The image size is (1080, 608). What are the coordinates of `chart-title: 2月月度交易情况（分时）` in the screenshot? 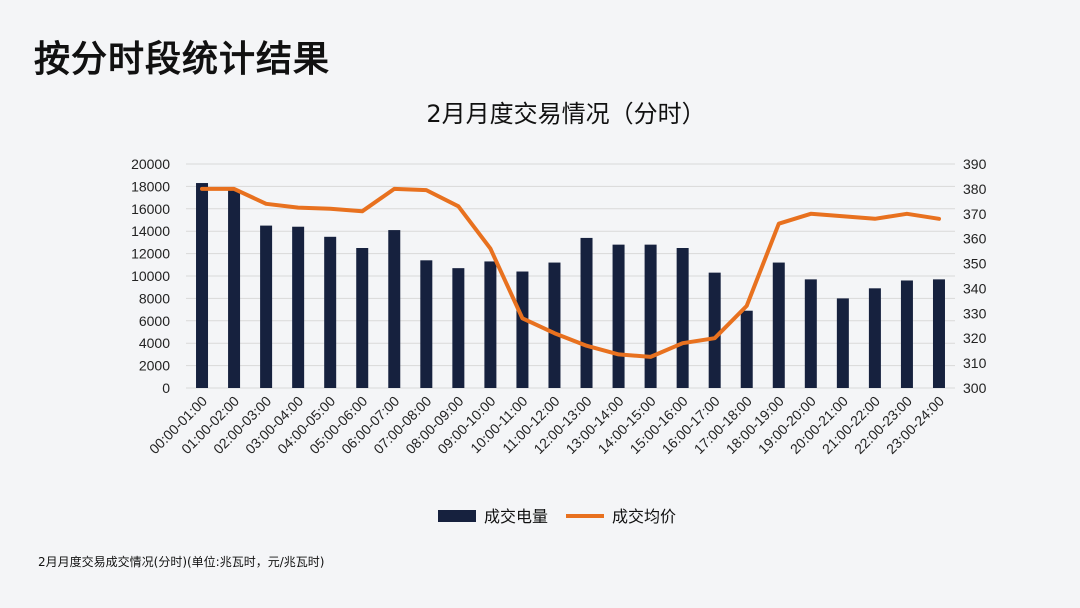 It's located at (565, 114).